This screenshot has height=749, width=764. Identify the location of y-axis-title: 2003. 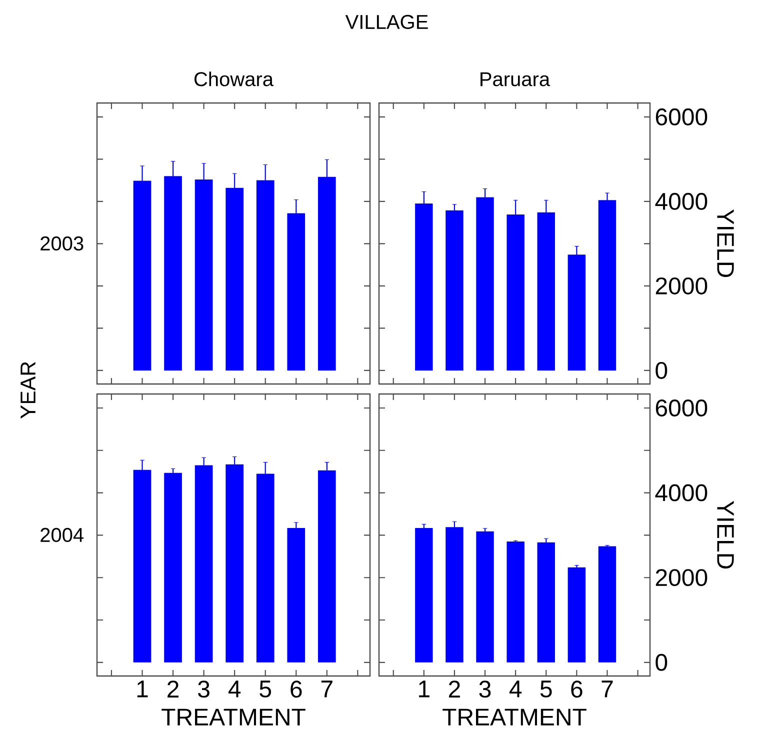
(62, 243).